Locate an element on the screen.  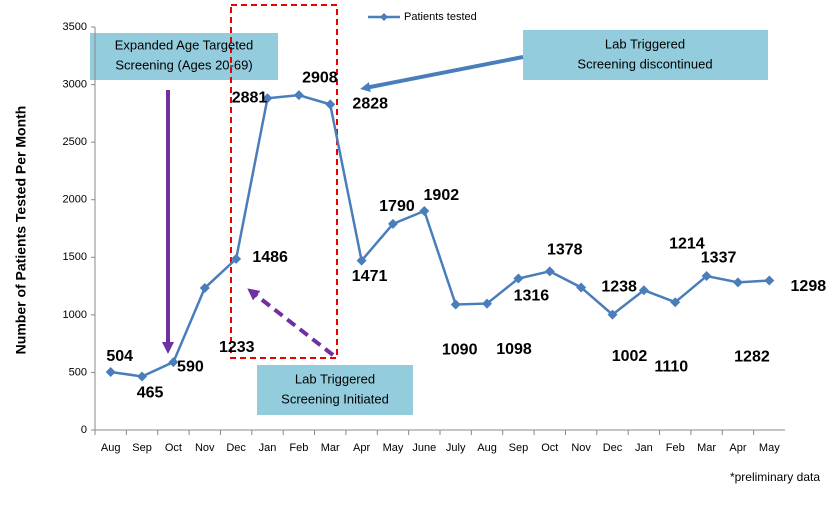
annotation: Expanded Age Targeted is located at coordinates (184, 44).